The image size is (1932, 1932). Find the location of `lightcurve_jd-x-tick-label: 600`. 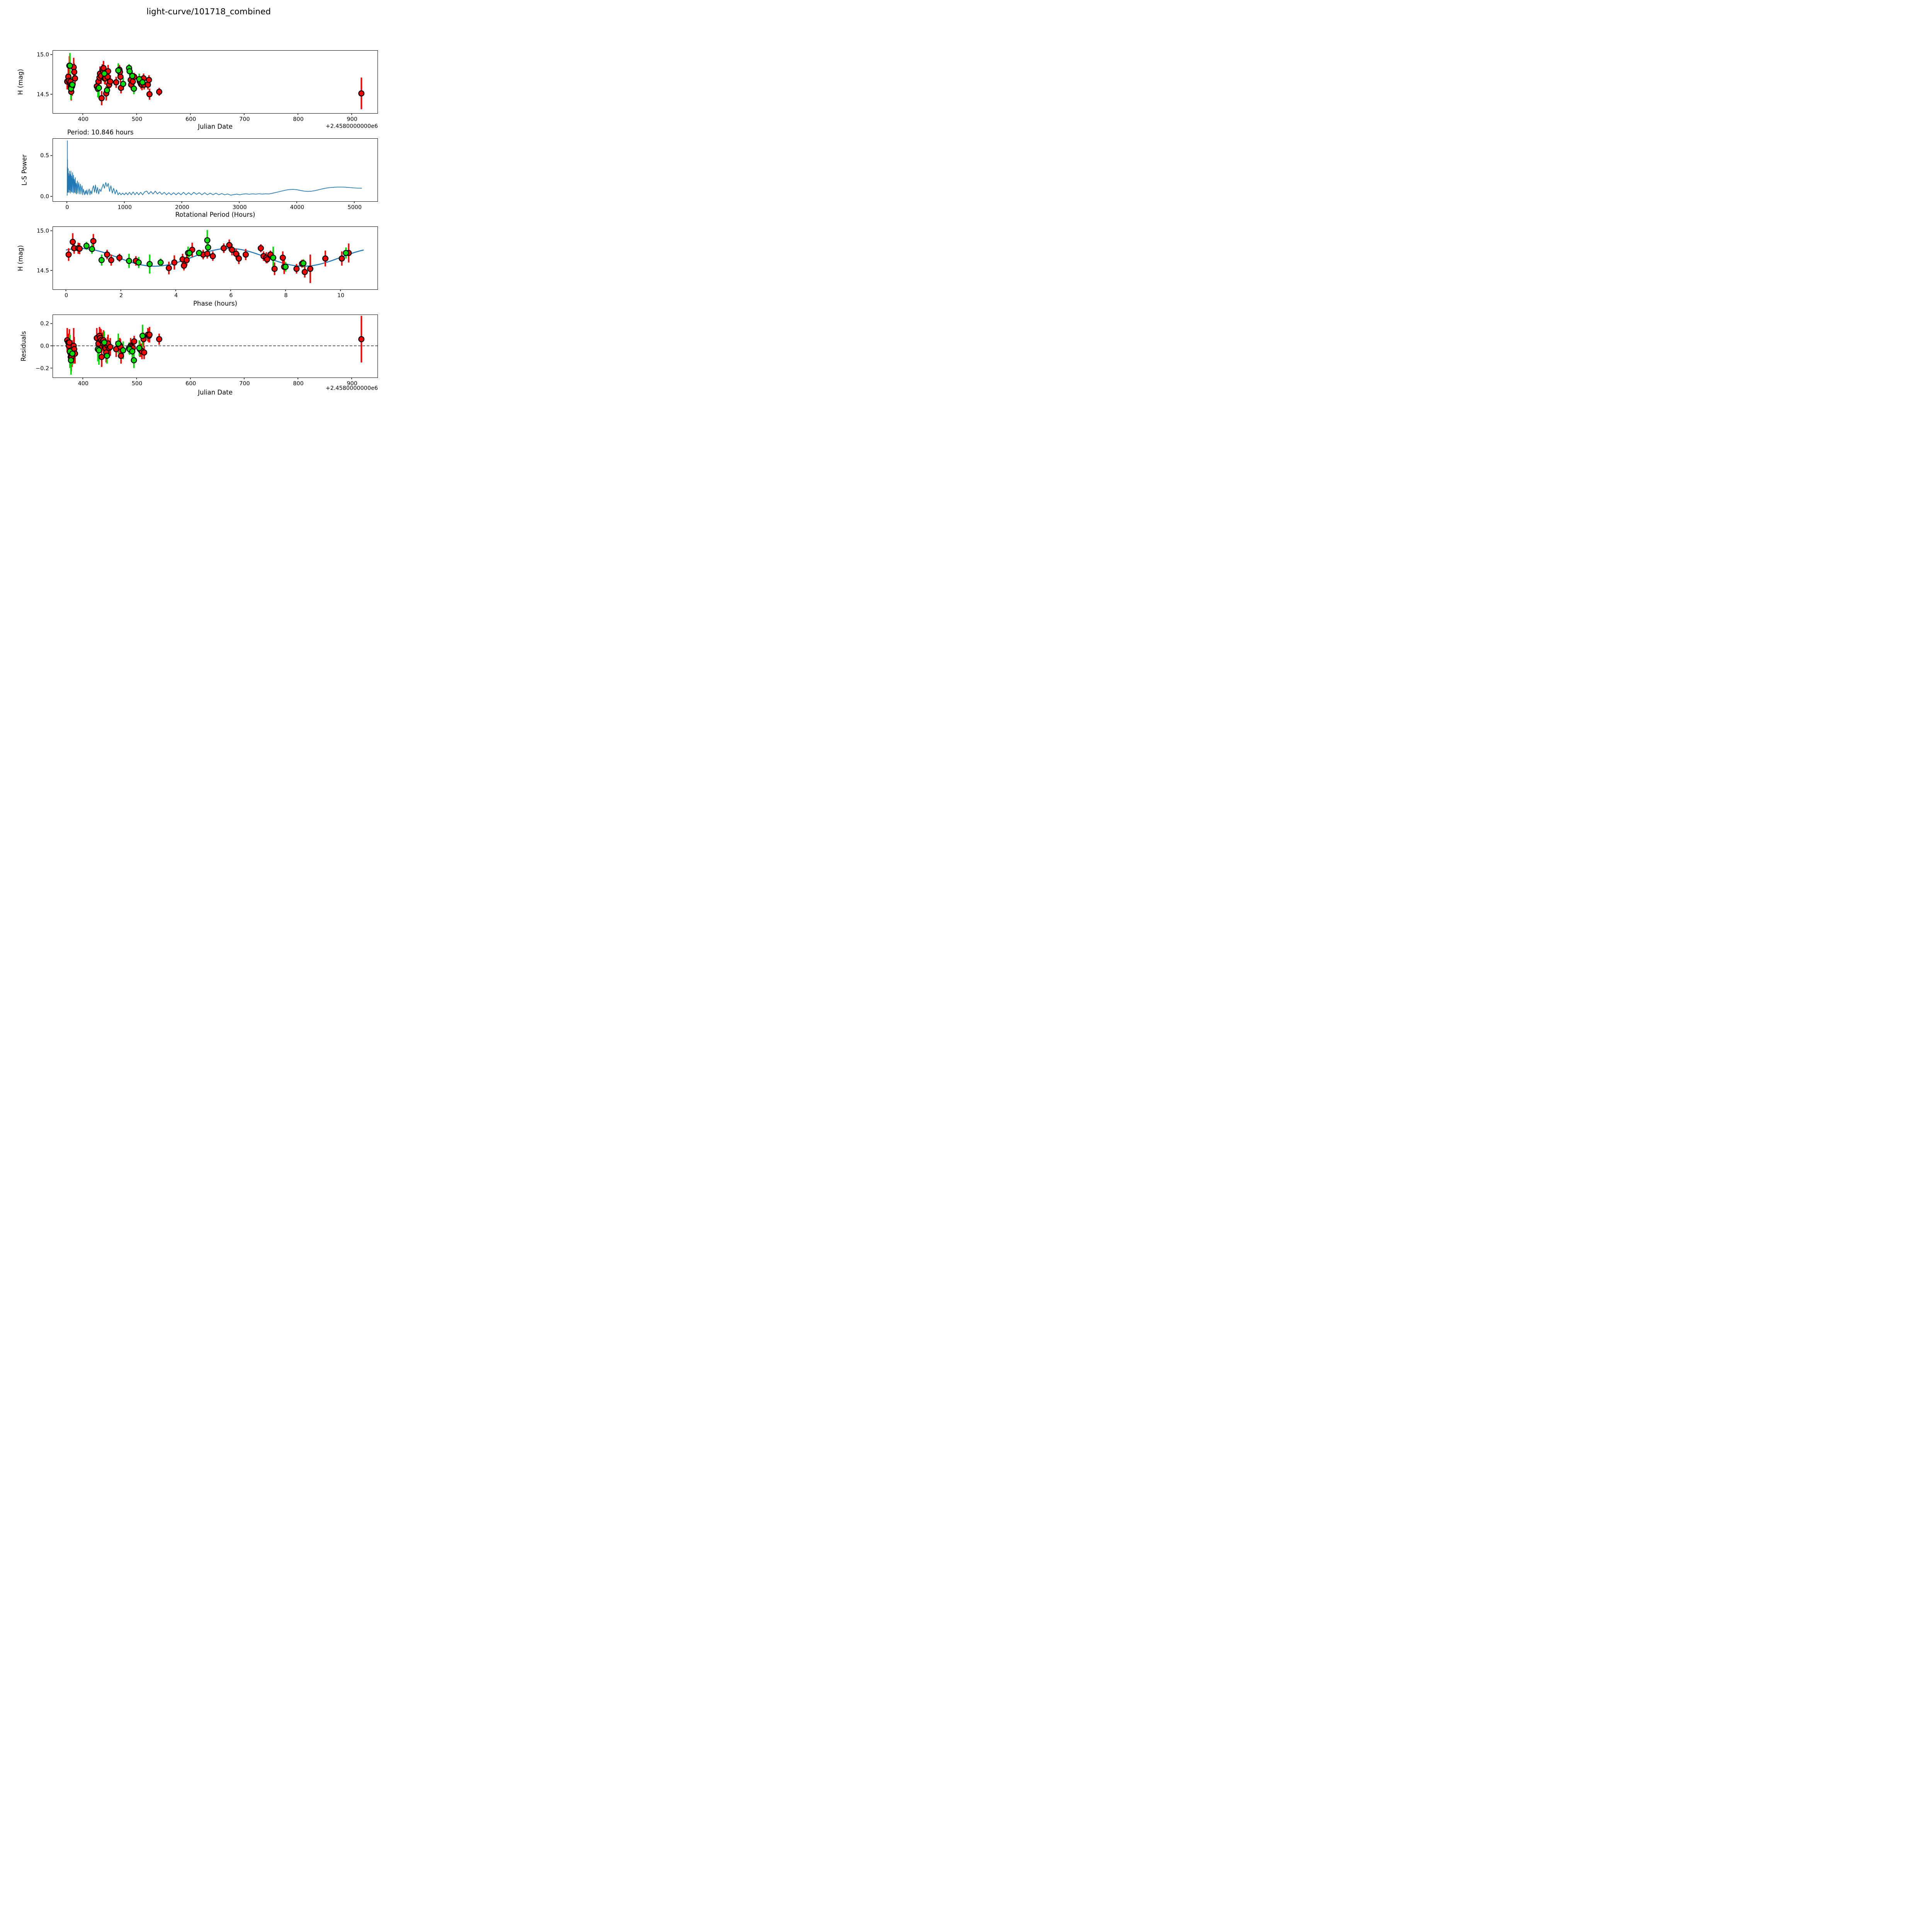

lightcurve_jd-x-tick-label: 600 is located at coordinates (191, 119).